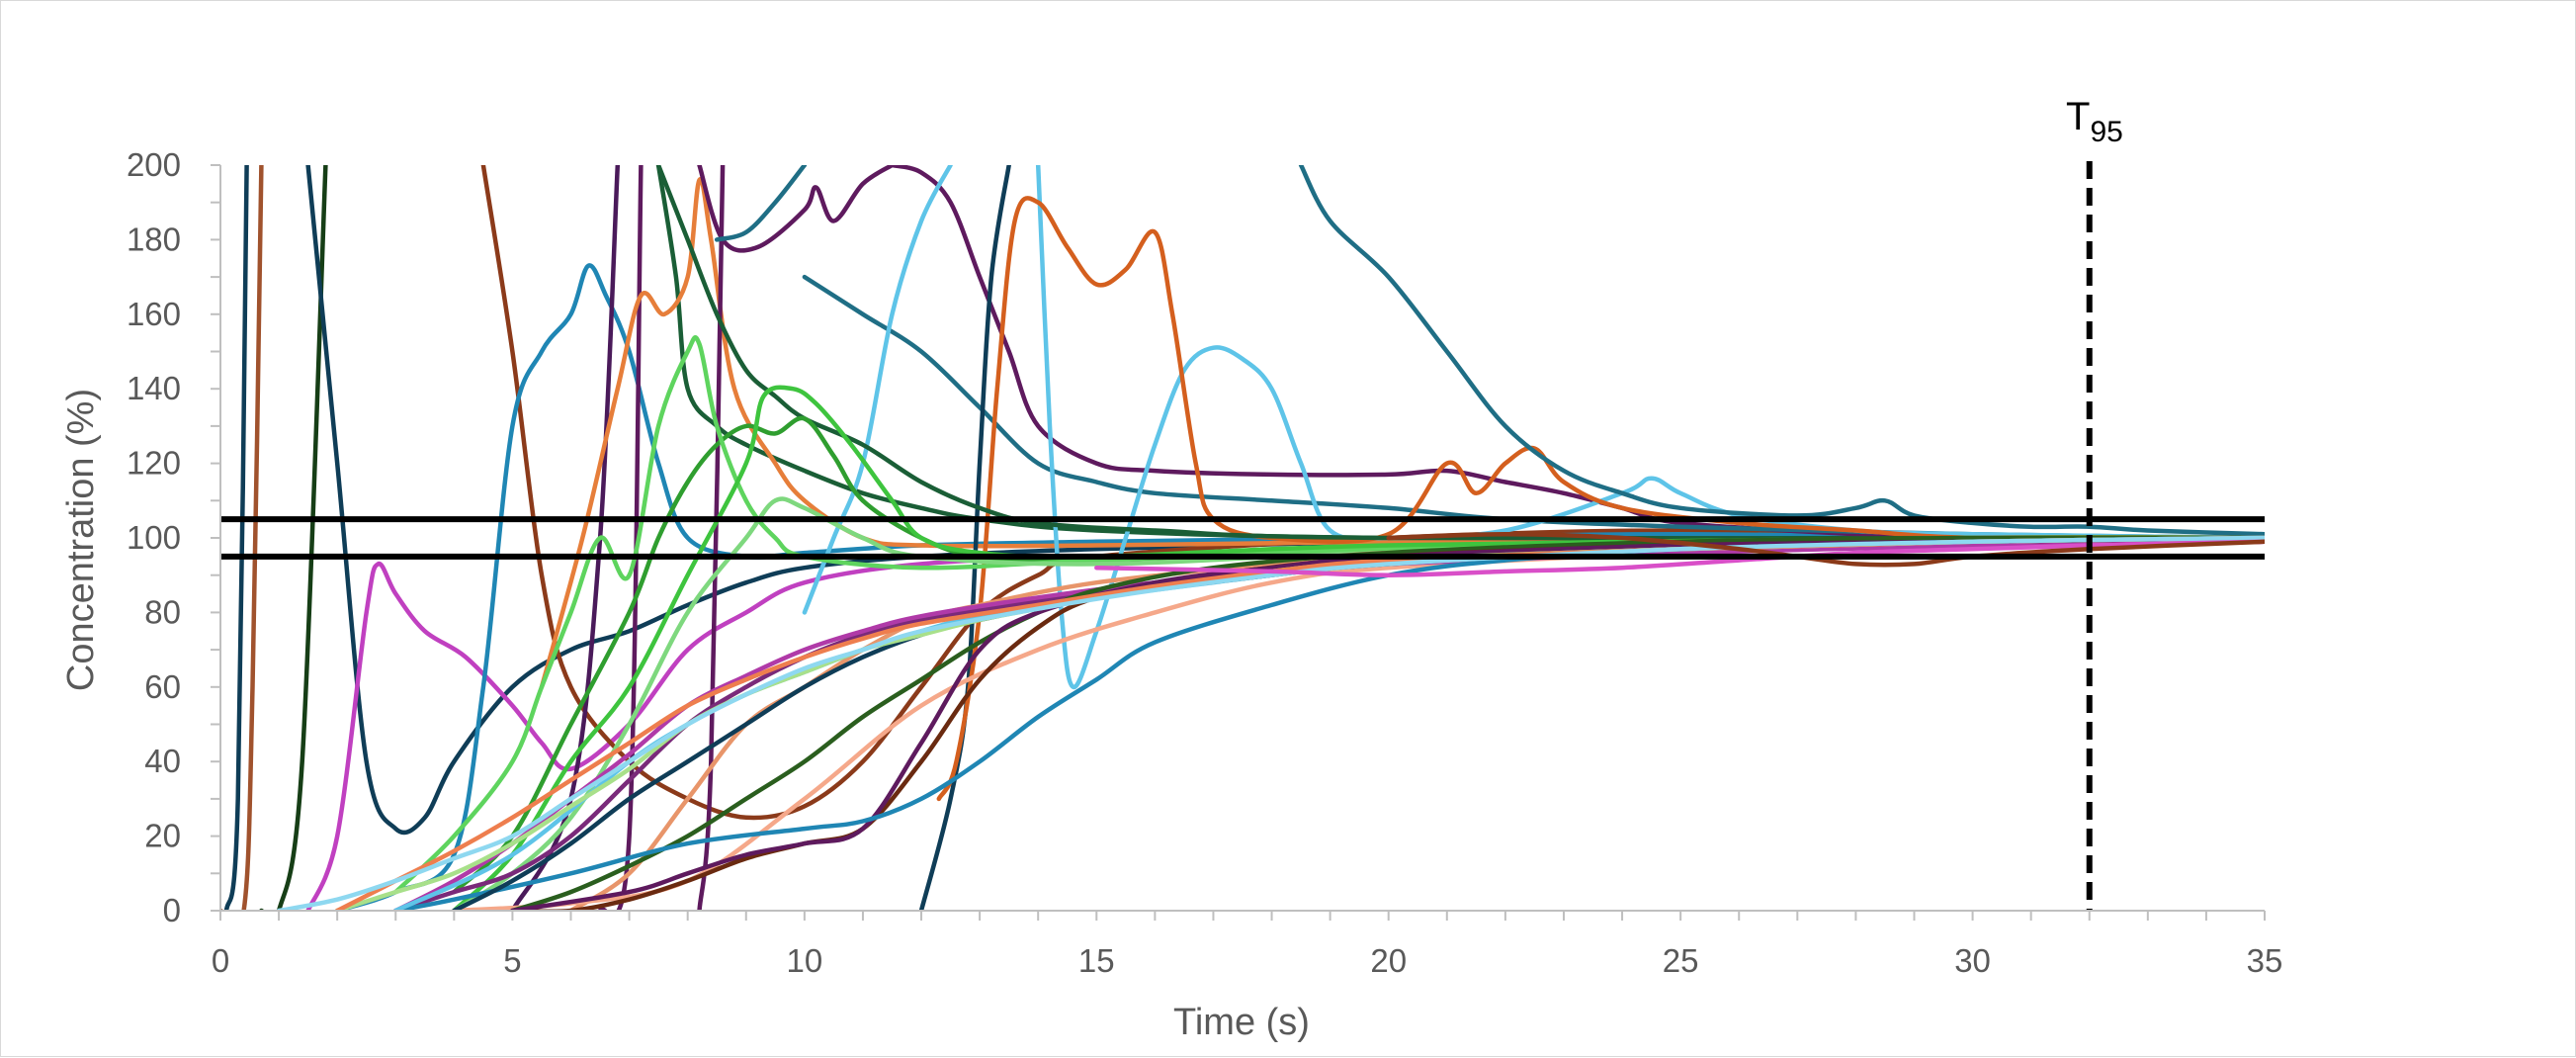 Image resolution: width=2576 pixels, height=1058 pixels. Describe the element at coordinates (162, 761) in the screenshot. I see `y-tick-label: 40` at that location.